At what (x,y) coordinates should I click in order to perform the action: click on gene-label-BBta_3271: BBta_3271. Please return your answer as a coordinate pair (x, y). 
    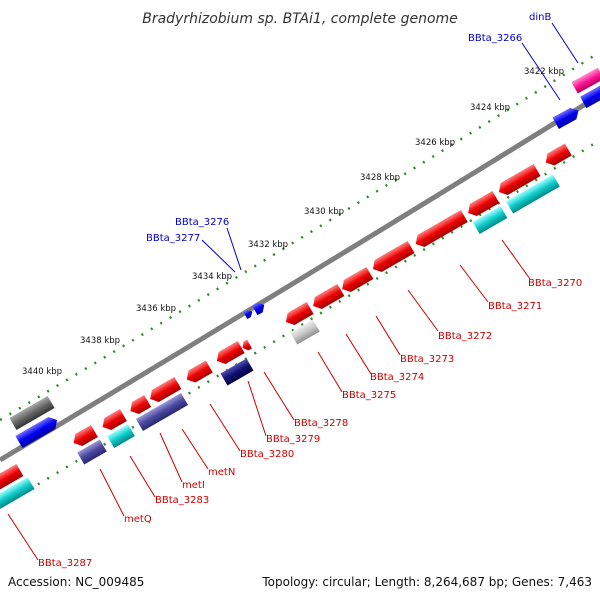
    Looking at the image, I should click on (515, 306).